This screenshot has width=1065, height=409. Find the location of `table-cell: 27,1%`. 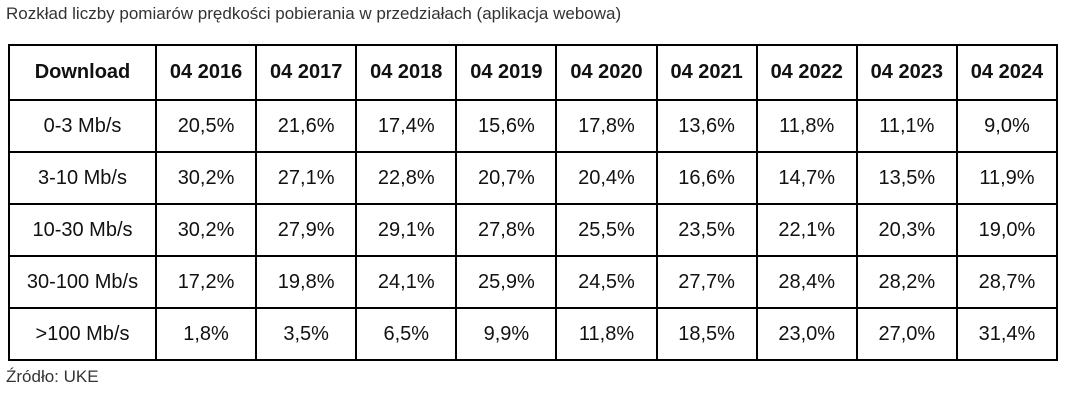

table-cell: 27,1% is located at coordinates (306, 178).